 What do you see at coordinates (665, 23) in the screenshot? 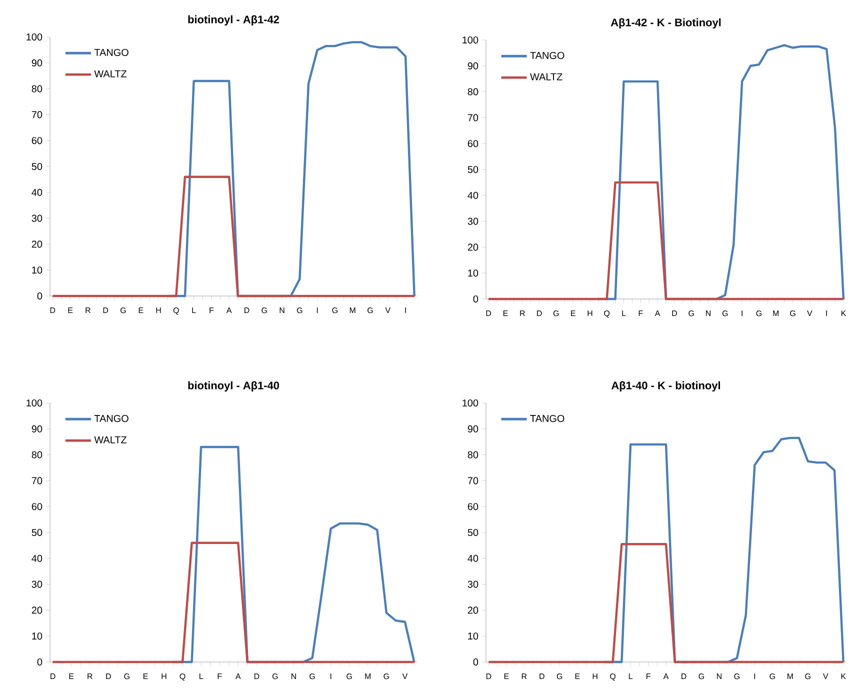
I see `chart-title: Aβ1-42 - K - Biotinoyl` at bounding box center [665, 23].